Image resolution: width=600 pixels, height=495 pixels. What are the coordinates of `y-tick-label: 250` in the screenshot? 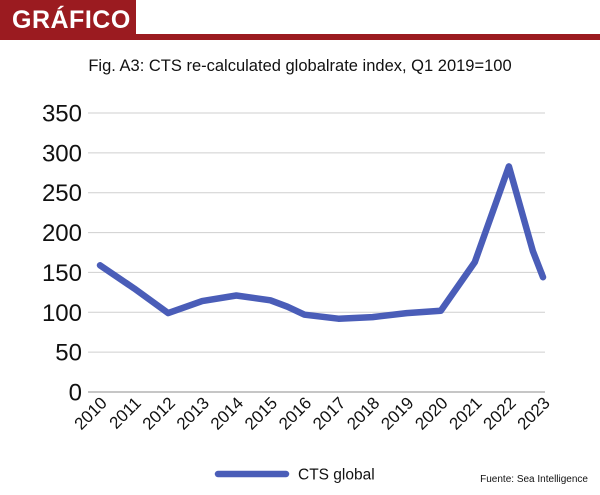 It's located at (62, 193).